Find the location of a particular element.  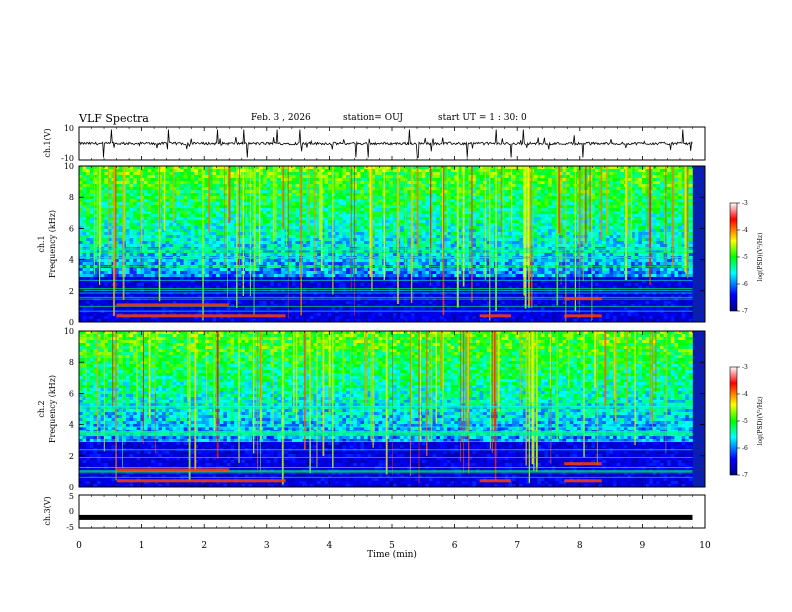

time-tick-label: 2 is located at coordinates (204, 546).